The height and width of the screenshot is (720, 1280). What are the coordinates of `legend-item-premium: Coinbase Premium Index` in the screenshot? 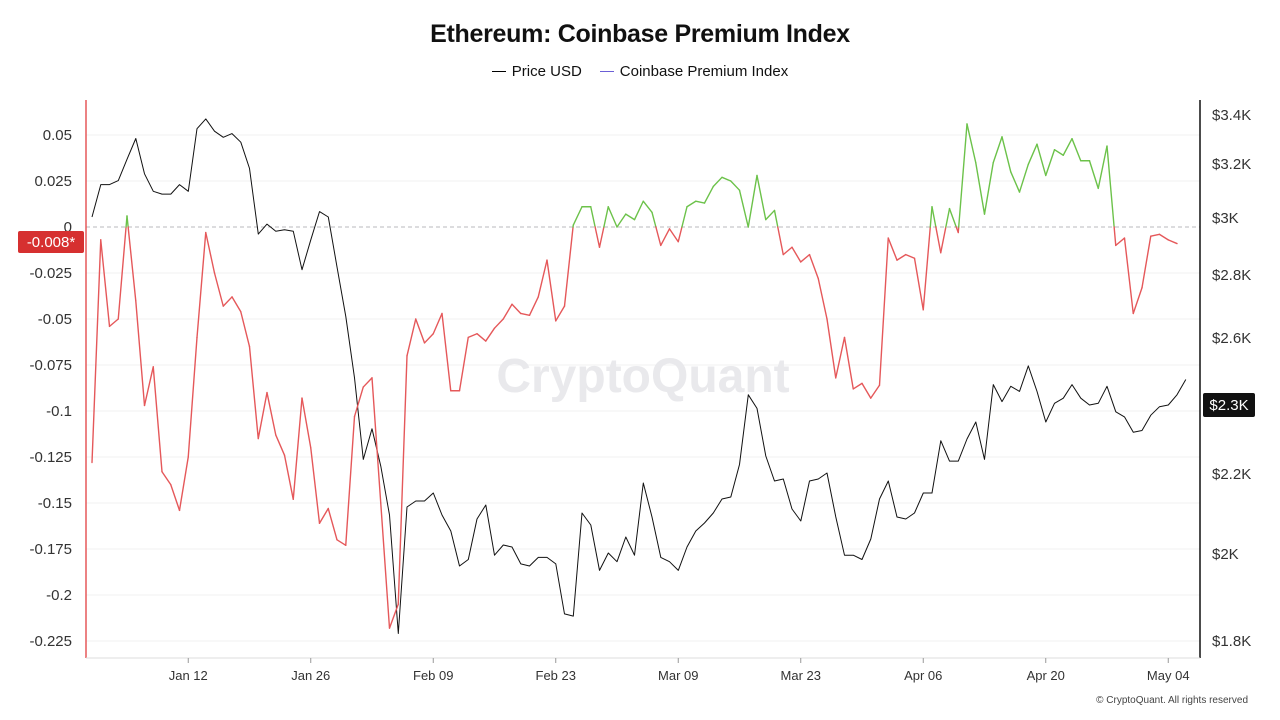 It's located at (694, 71).